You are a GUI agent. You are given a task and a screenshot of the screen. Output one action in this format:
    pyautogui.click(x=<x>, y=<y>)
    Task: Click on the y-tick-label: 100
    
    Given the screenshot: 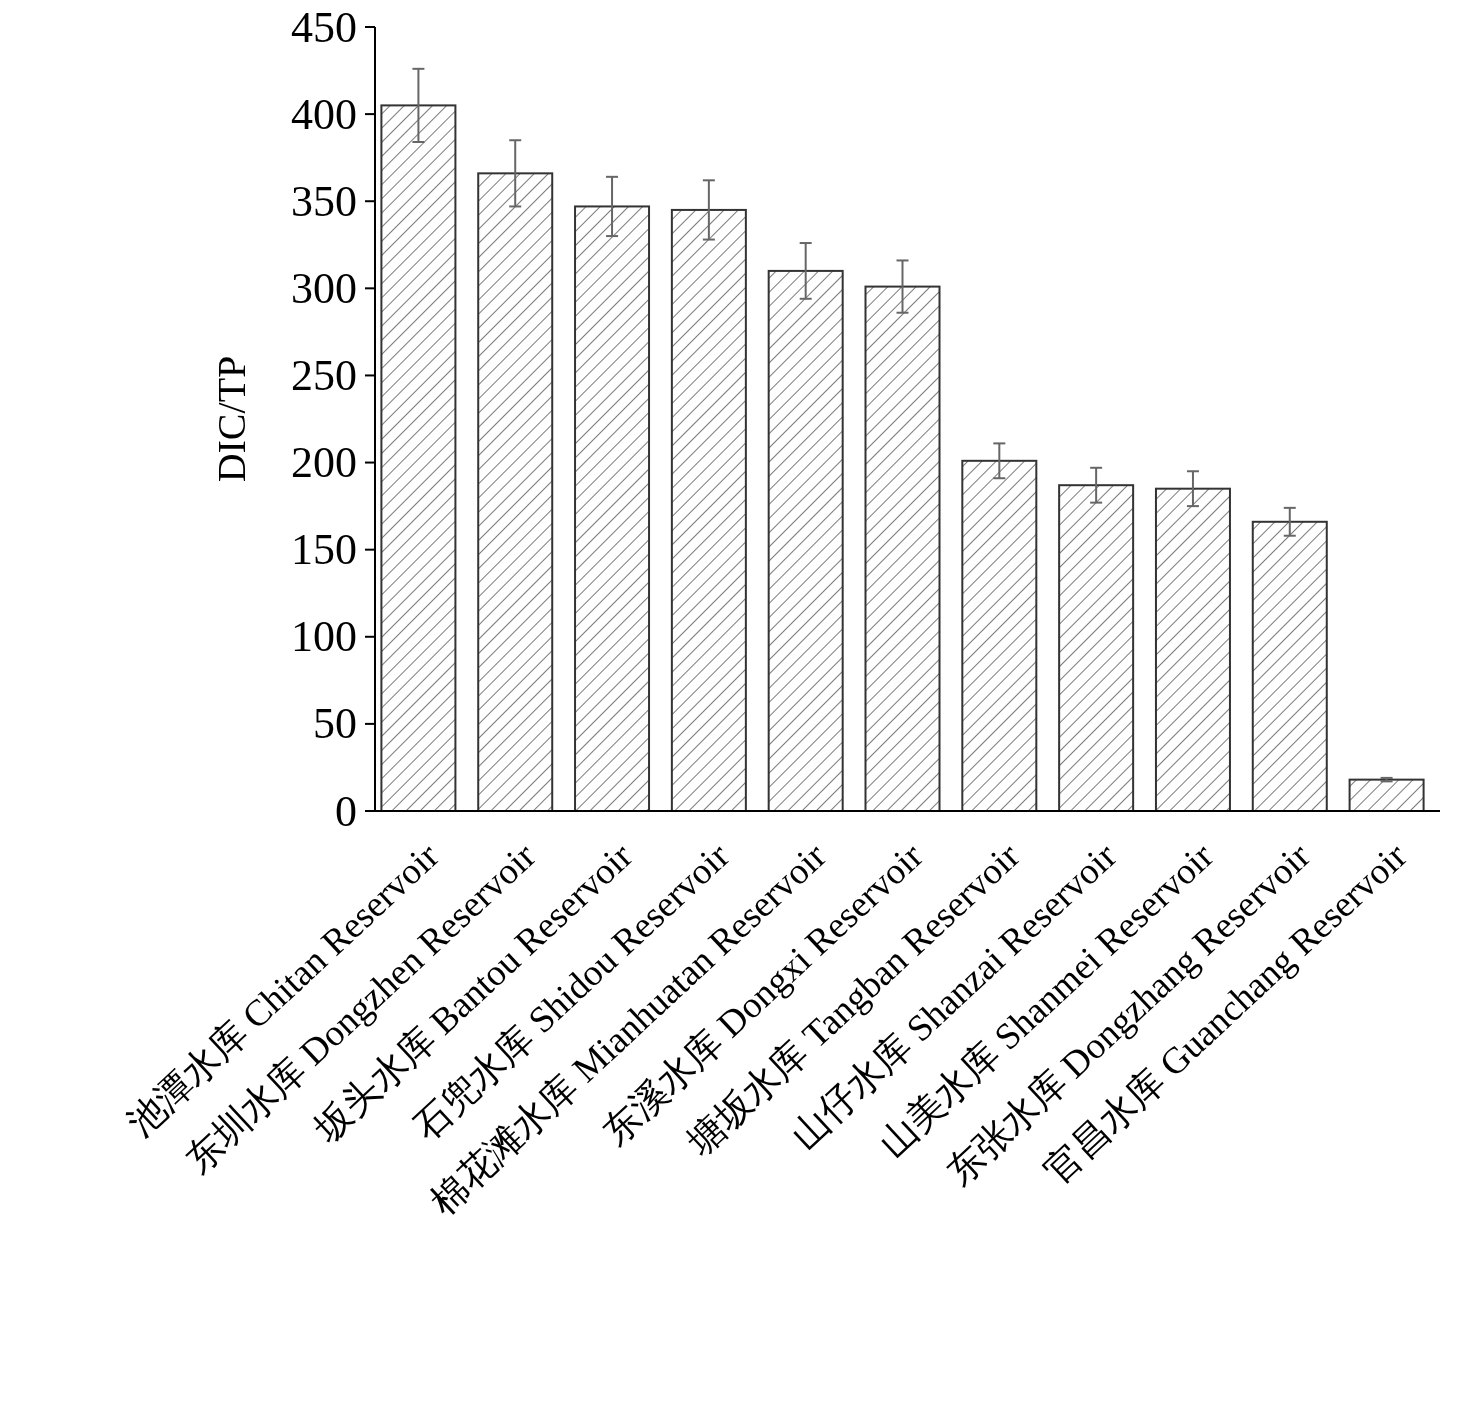 What is the action you would take?
    pyautogui.click(x=324, y=637)
    